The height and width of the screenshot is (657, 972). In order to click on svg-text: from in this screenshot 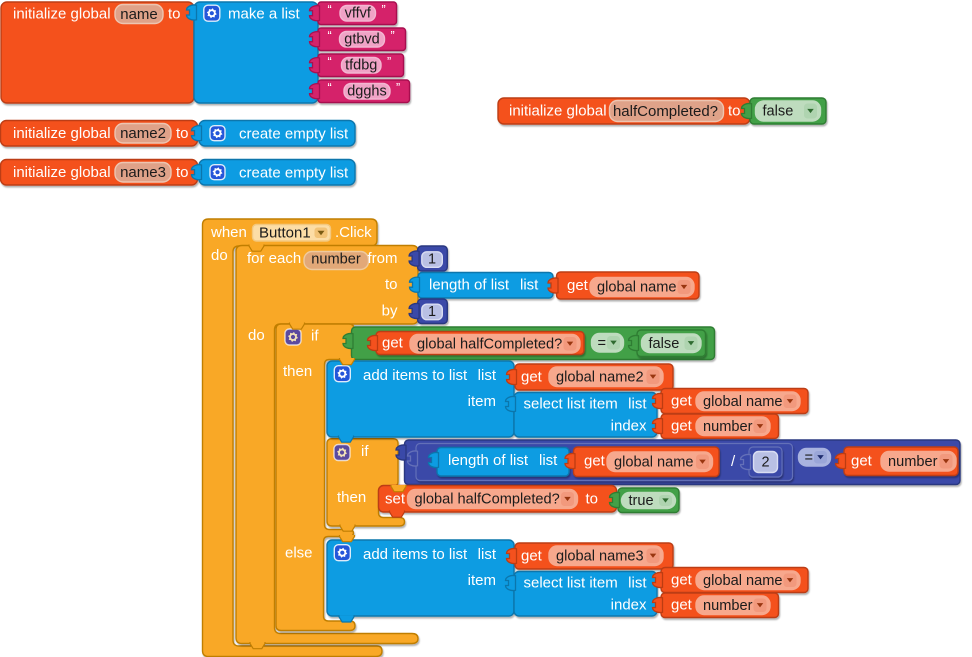, I will do `click(383, 258)`.